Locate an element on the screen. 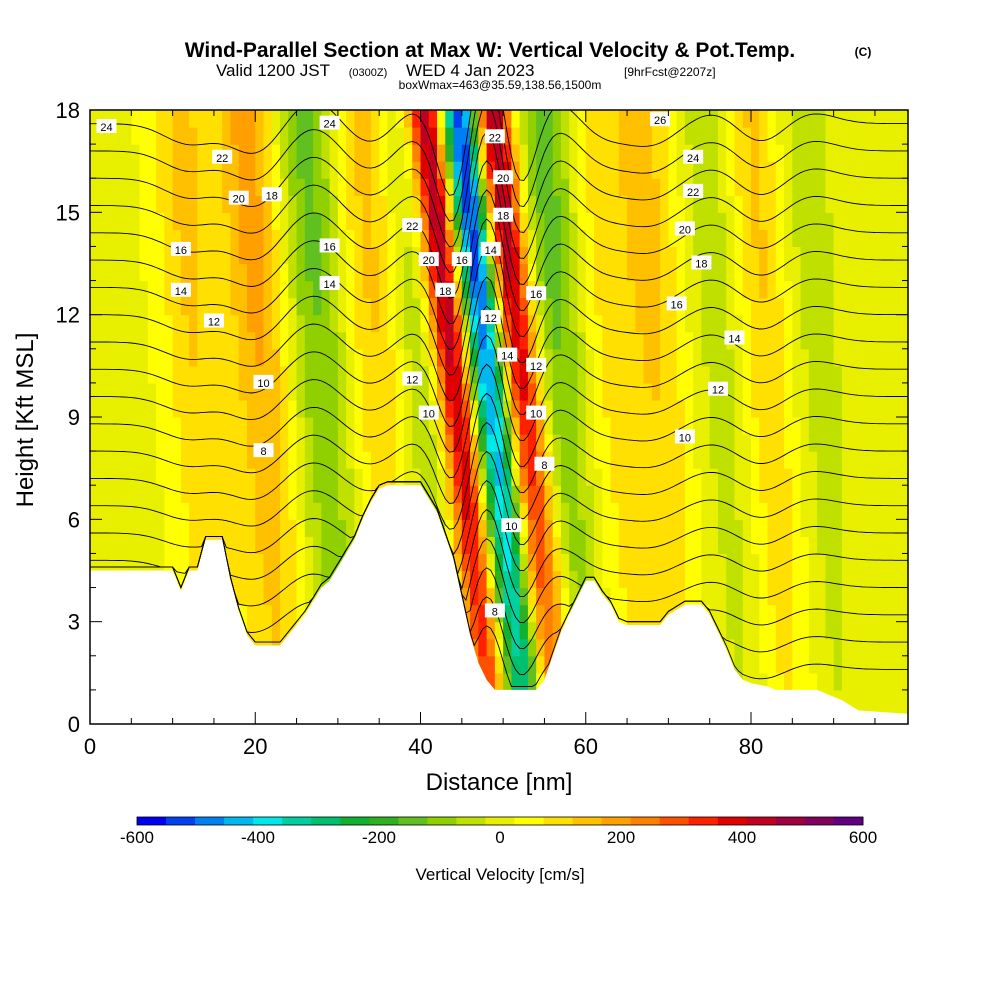 The image size is (1000, 1000). contour-label-bg is located at coordinates (693, 156).